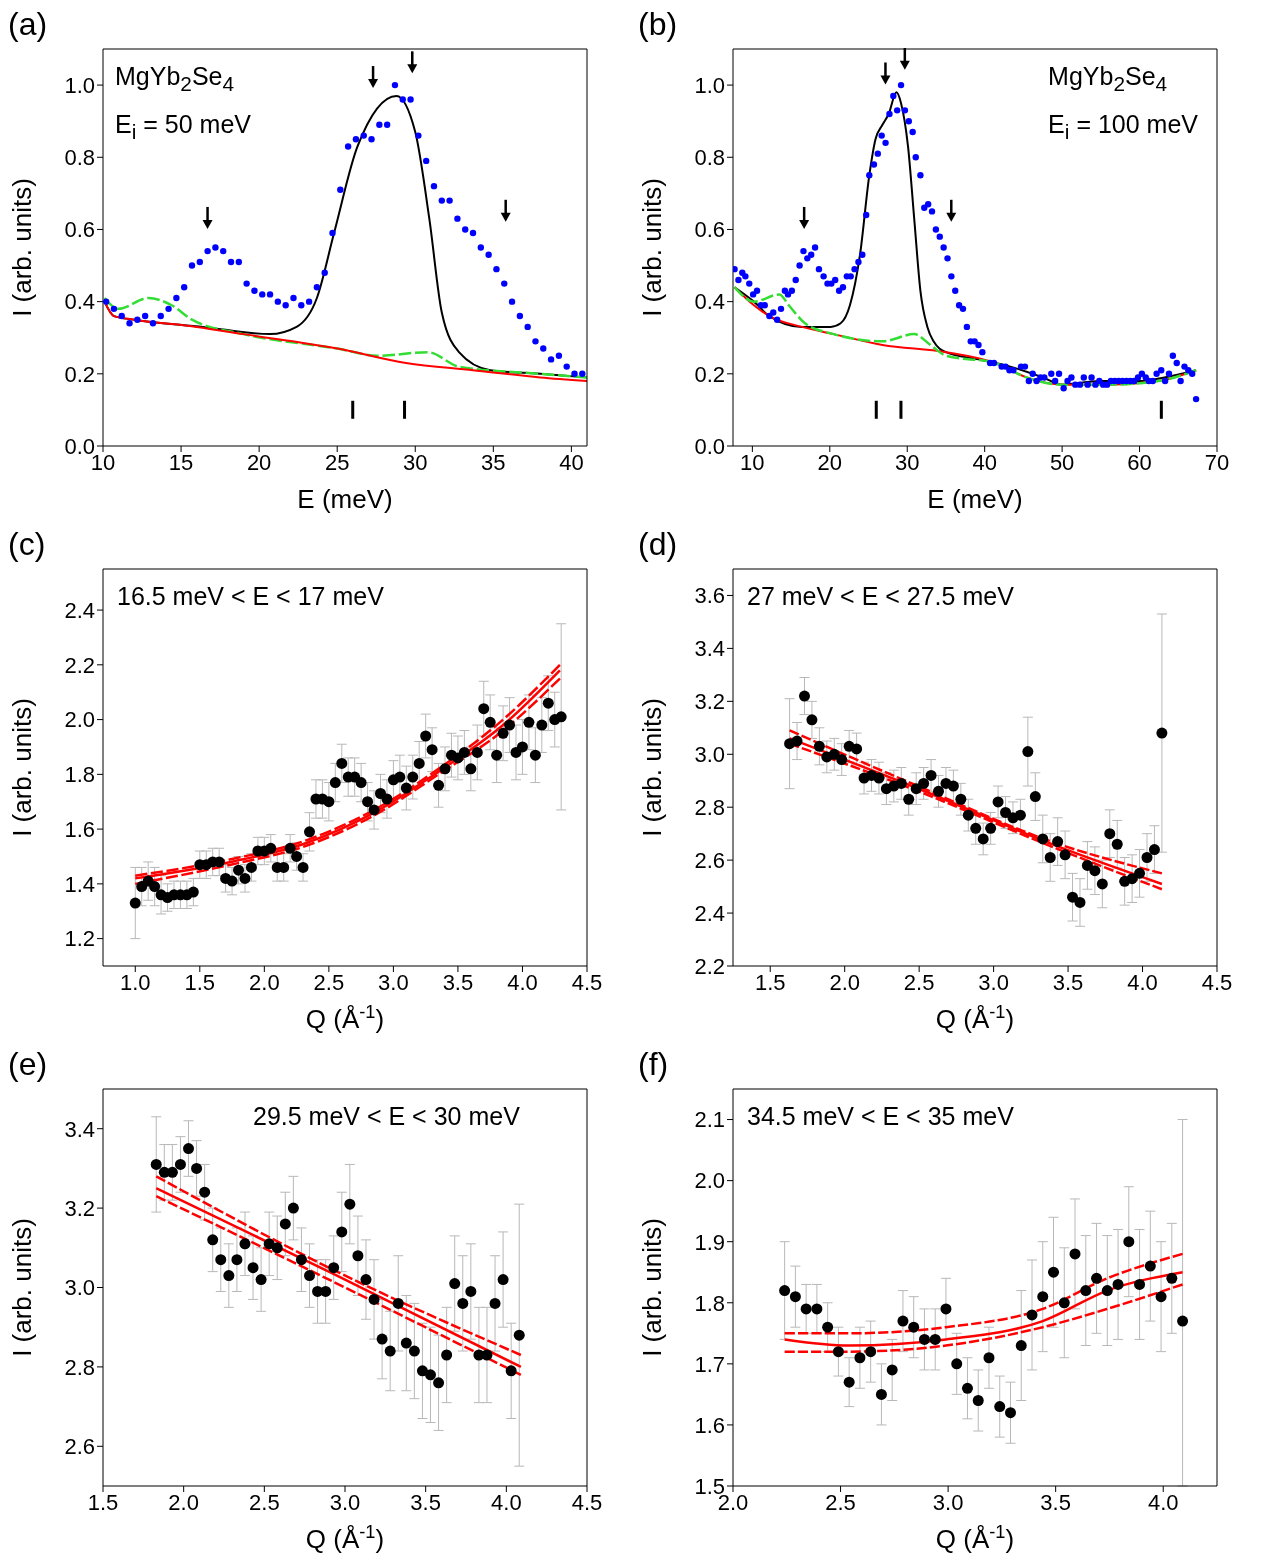 This screenshot has width=1261, height=1561. Describe the element at coordinates (200, 982) in the screenshot. I see `x-tick-label: 1.5` at that location.